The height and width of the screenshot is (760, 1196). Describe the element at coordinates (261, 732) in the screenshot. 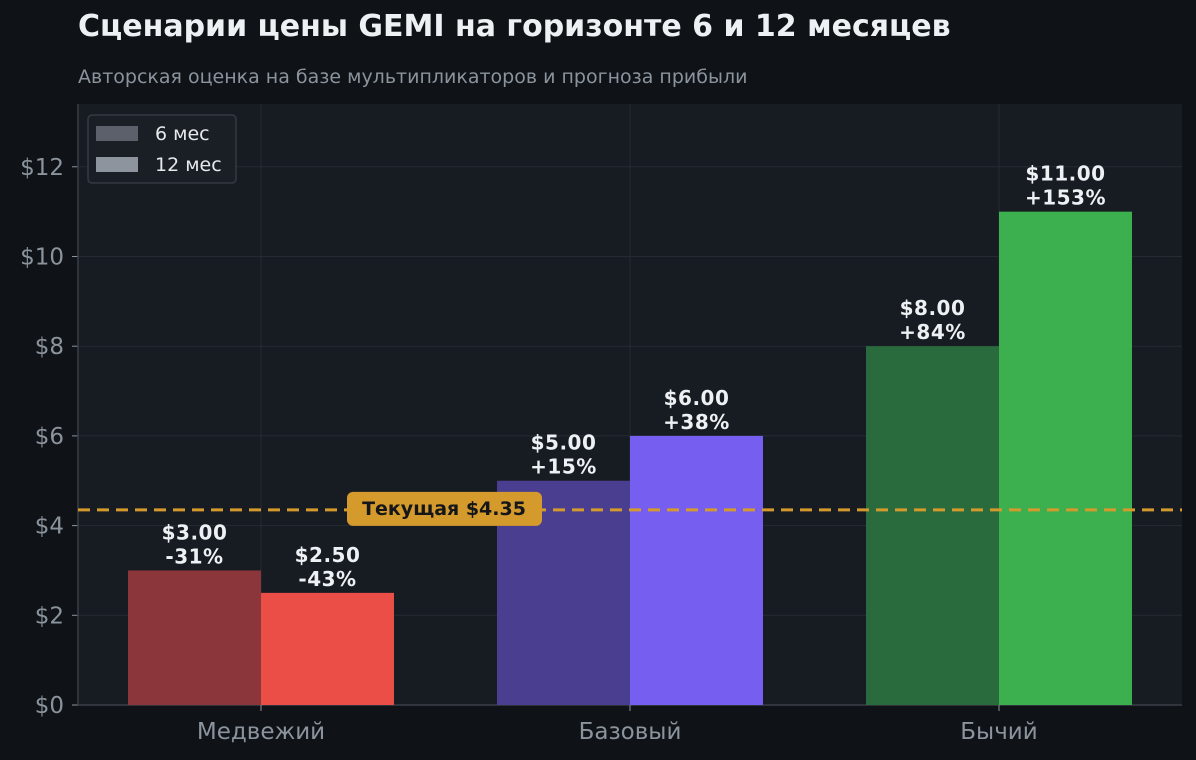

I see `x-tick-label: Медвежий` at that location.